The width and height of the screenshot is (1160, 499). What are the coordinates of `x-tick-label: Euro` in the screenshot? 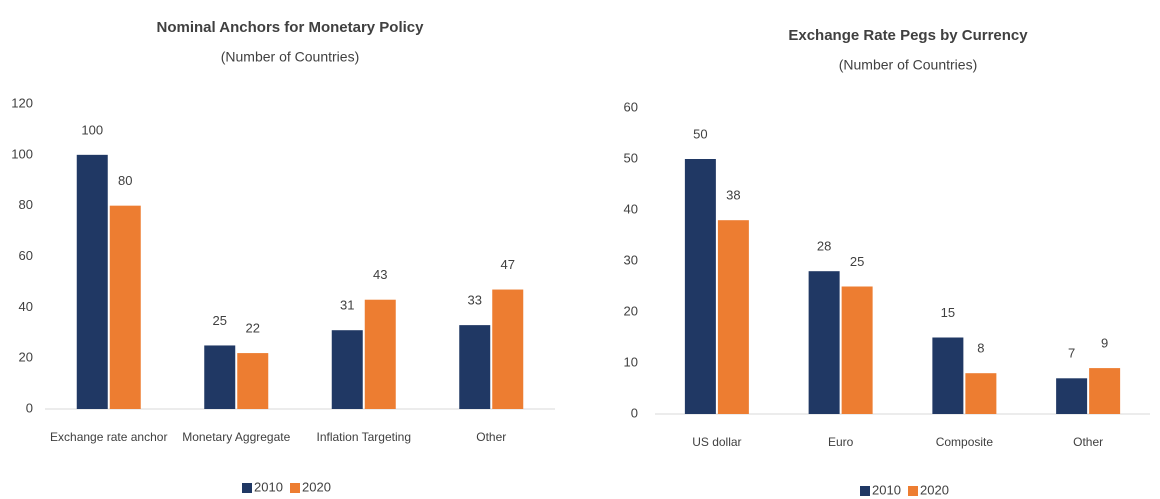 It's located at (841, 442).